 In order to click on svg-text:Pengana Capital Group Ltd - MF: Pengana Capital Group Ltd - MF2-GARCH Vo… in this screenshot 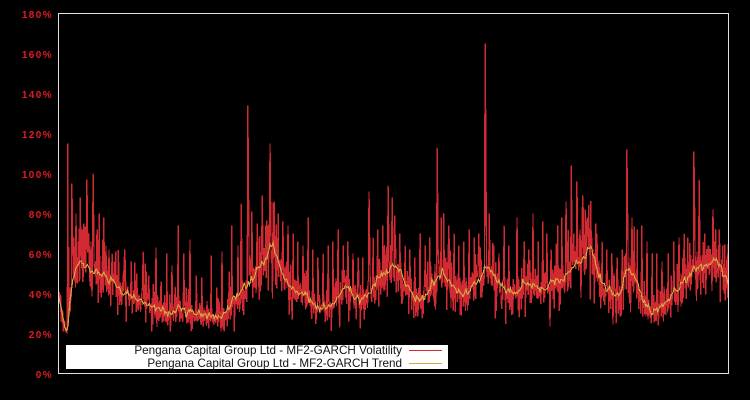, I will do `click(268, 350)`.